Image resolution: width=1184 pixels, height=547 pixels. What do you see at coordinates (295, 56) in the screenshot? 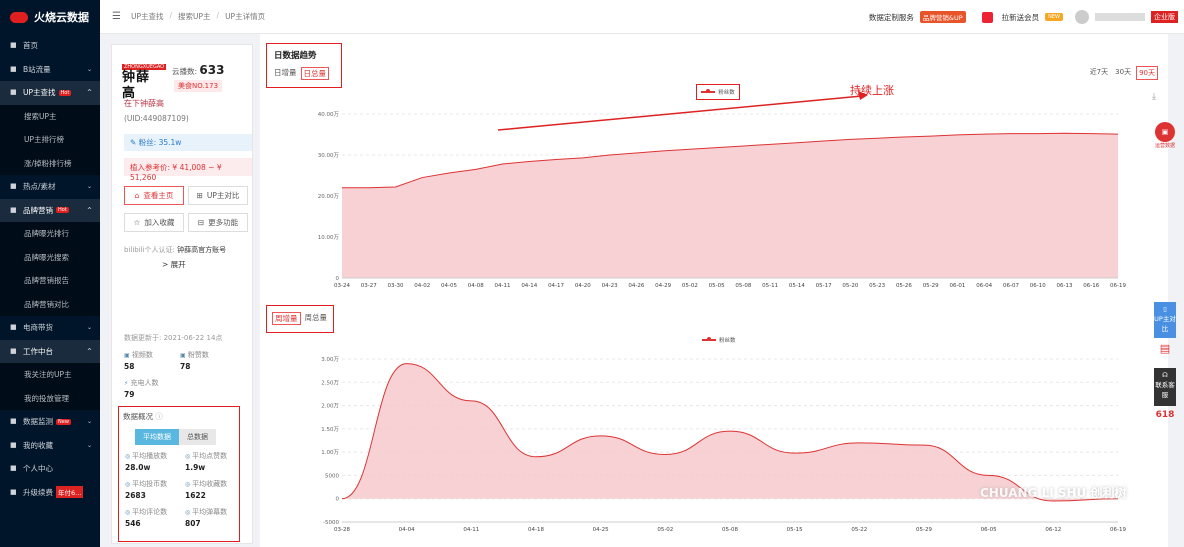
I see `chart1-title: 日数据趋势` at bounding box center [295, 56].